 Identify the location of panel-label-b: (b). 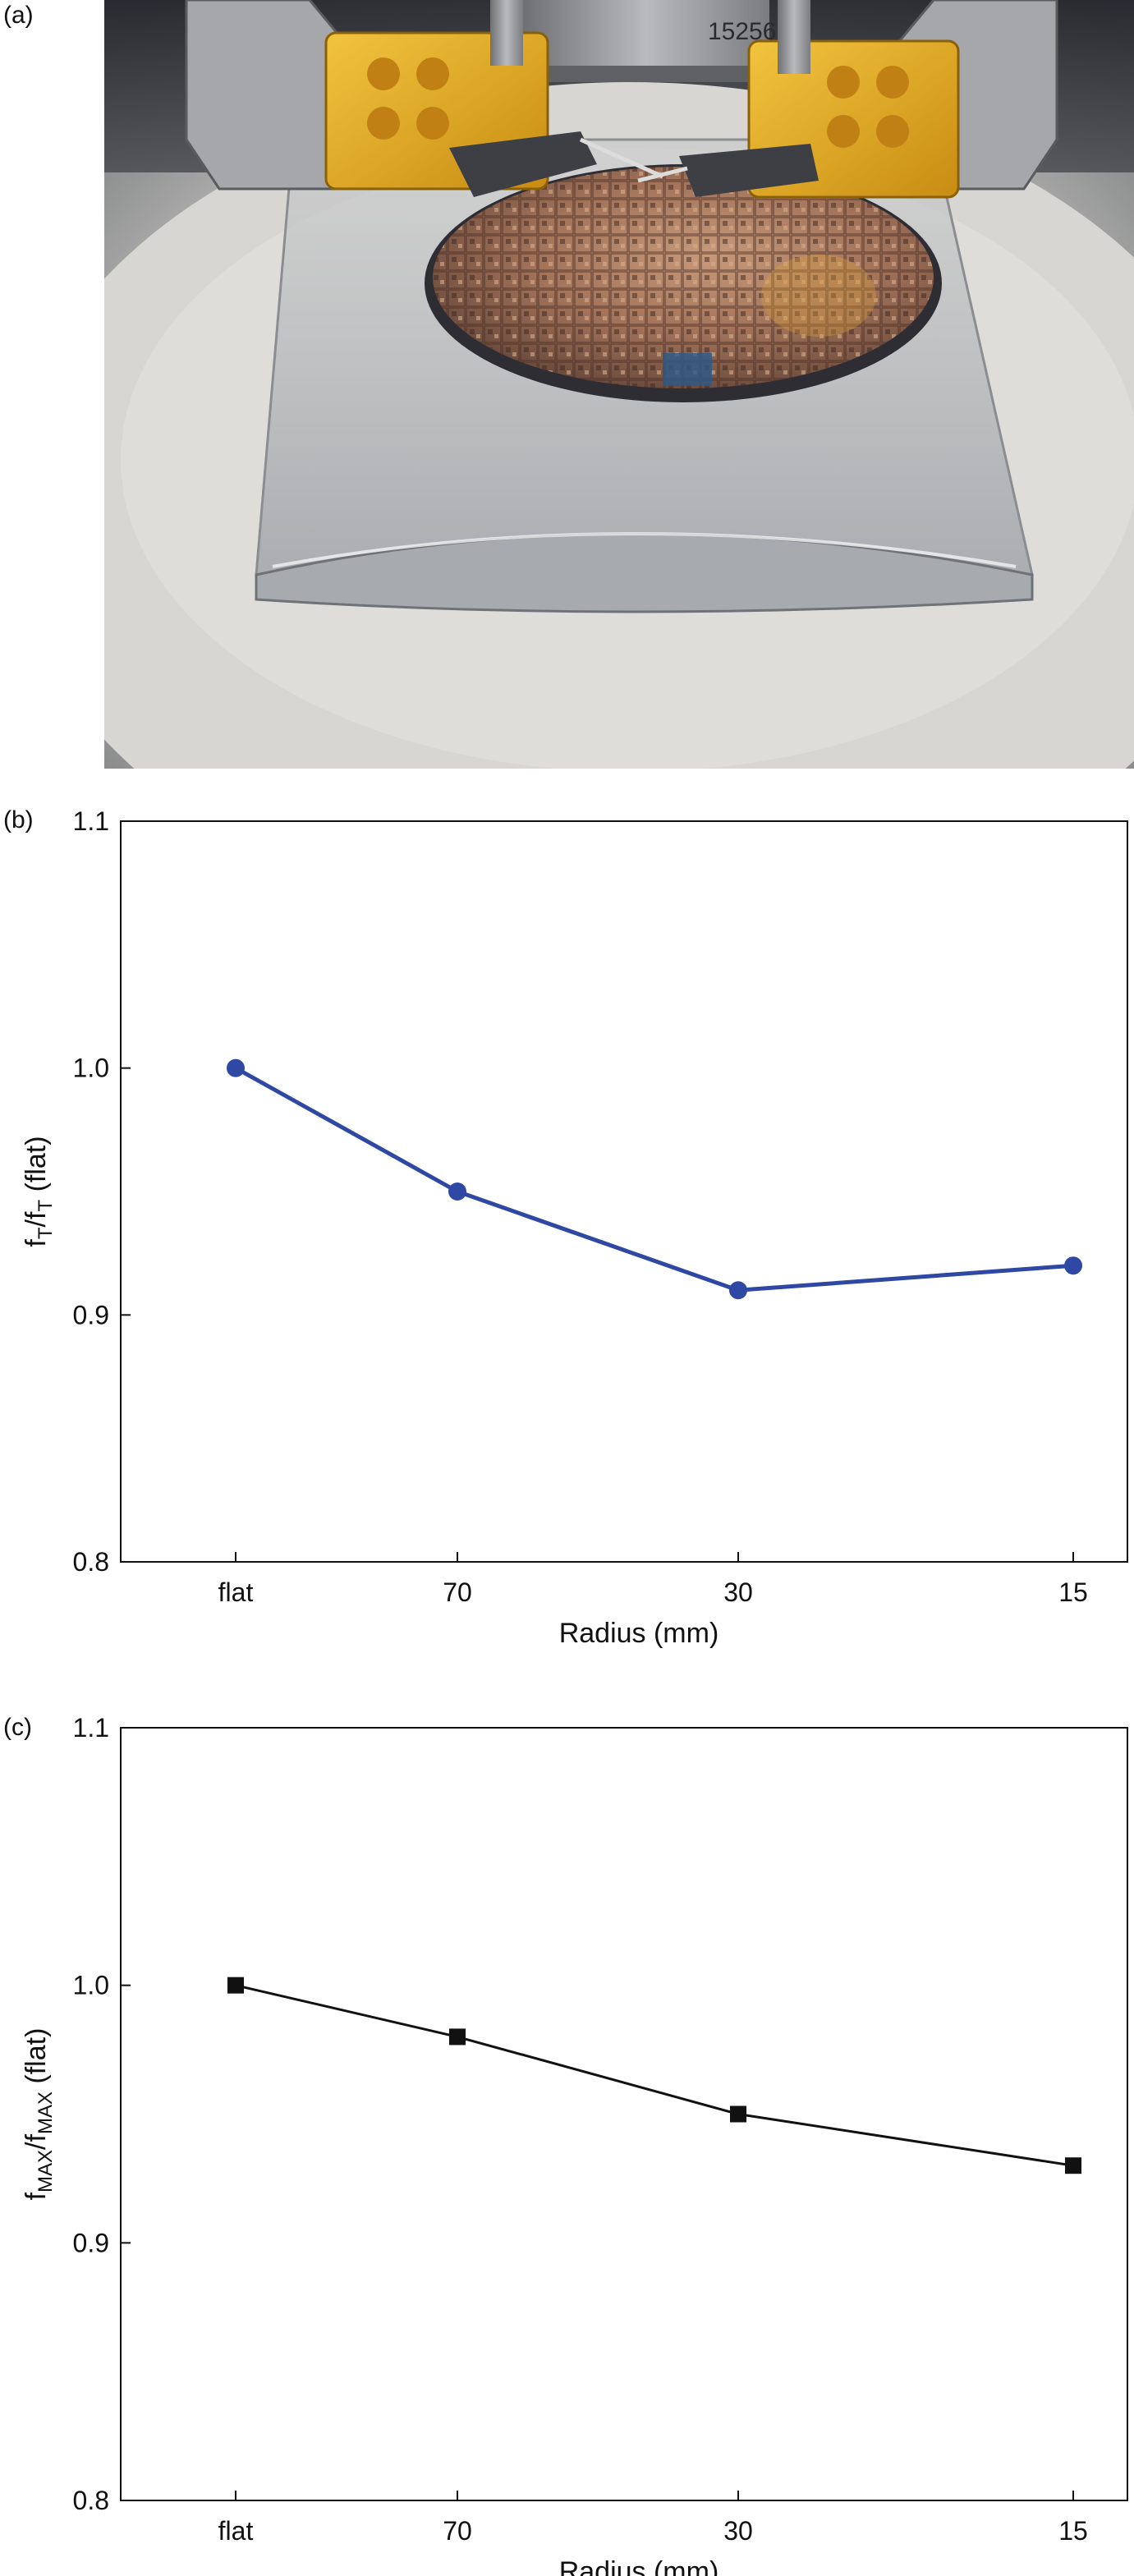
(18, 819).